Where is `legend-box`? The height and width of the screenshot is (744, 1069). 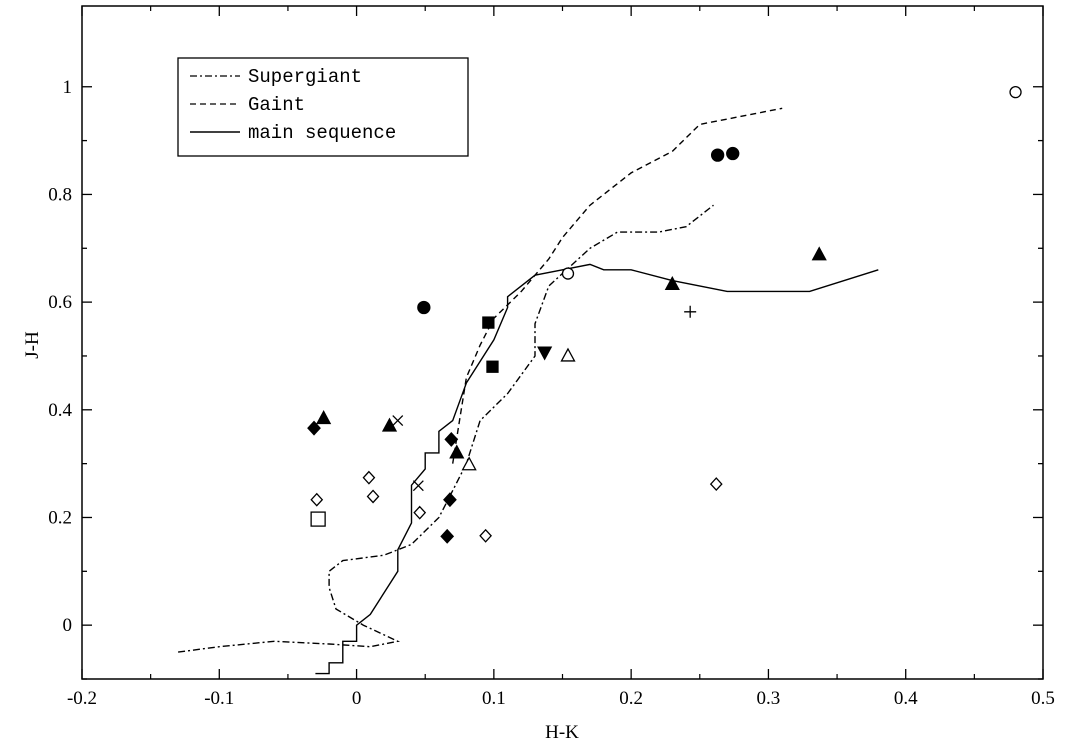 legend-box is located at coordinates (323, 107).